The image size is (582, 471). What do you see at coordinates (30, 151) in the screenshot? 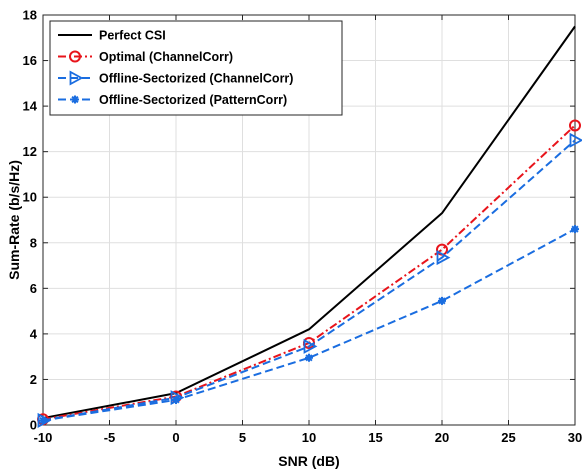
I see `y-tick-label: 12` at bounding box center [30, 151].